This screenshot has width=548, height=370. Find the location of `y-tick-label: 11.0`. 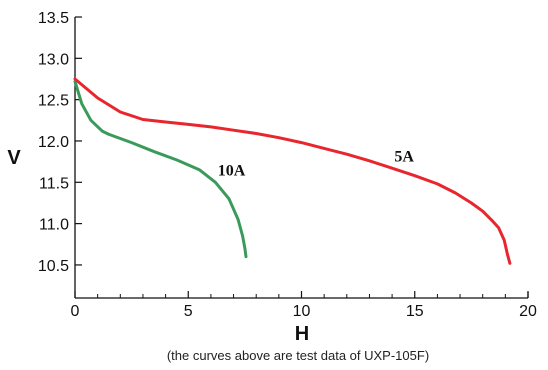

y-tick-label: 11.0 is located at coordinates (54, 225).